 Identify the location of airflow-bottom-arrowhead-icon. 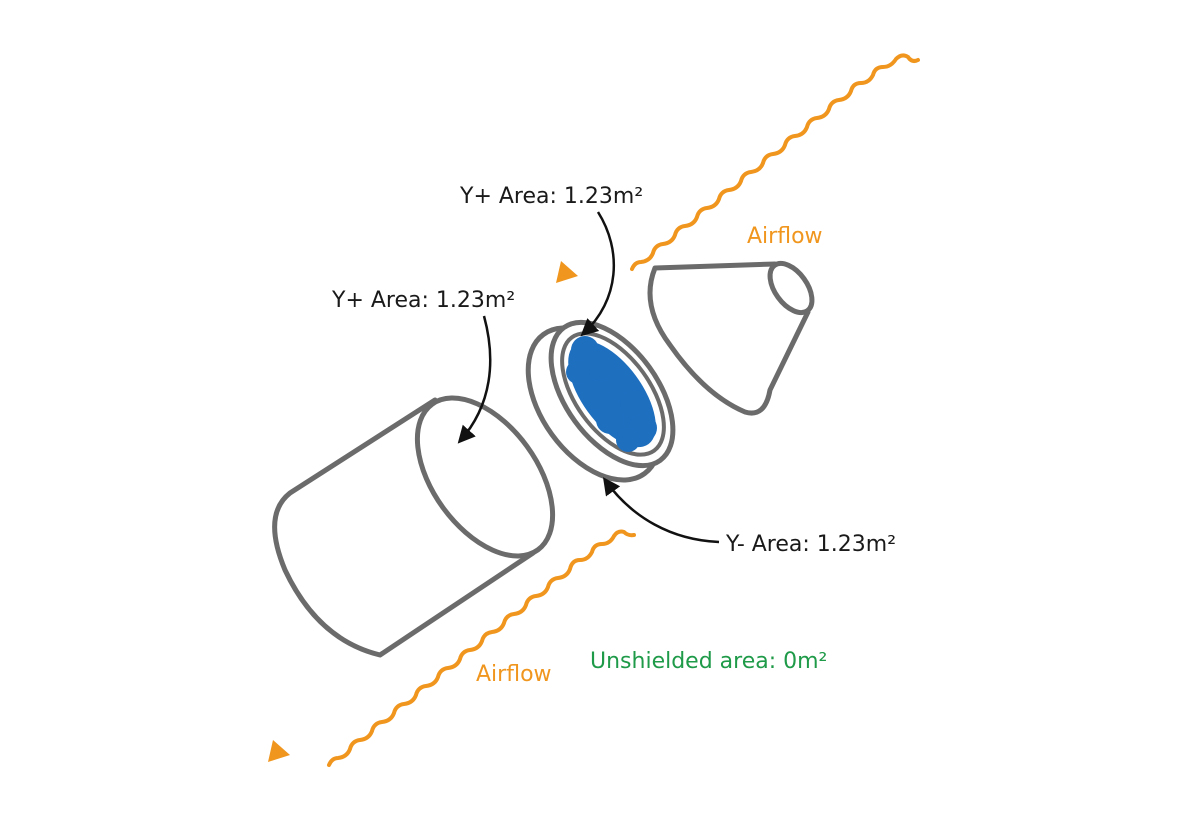
(279, 751).